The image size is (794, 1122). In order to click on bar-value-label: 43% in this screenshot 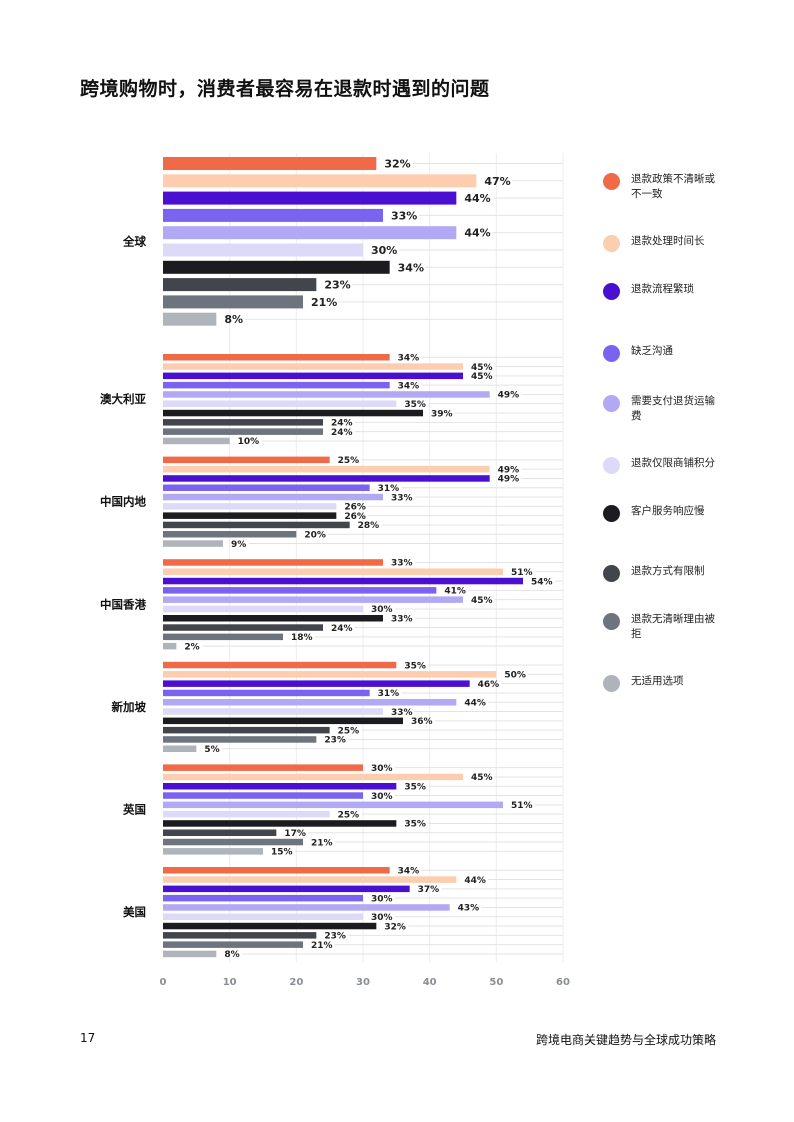, I will do `click(469, 909)`.